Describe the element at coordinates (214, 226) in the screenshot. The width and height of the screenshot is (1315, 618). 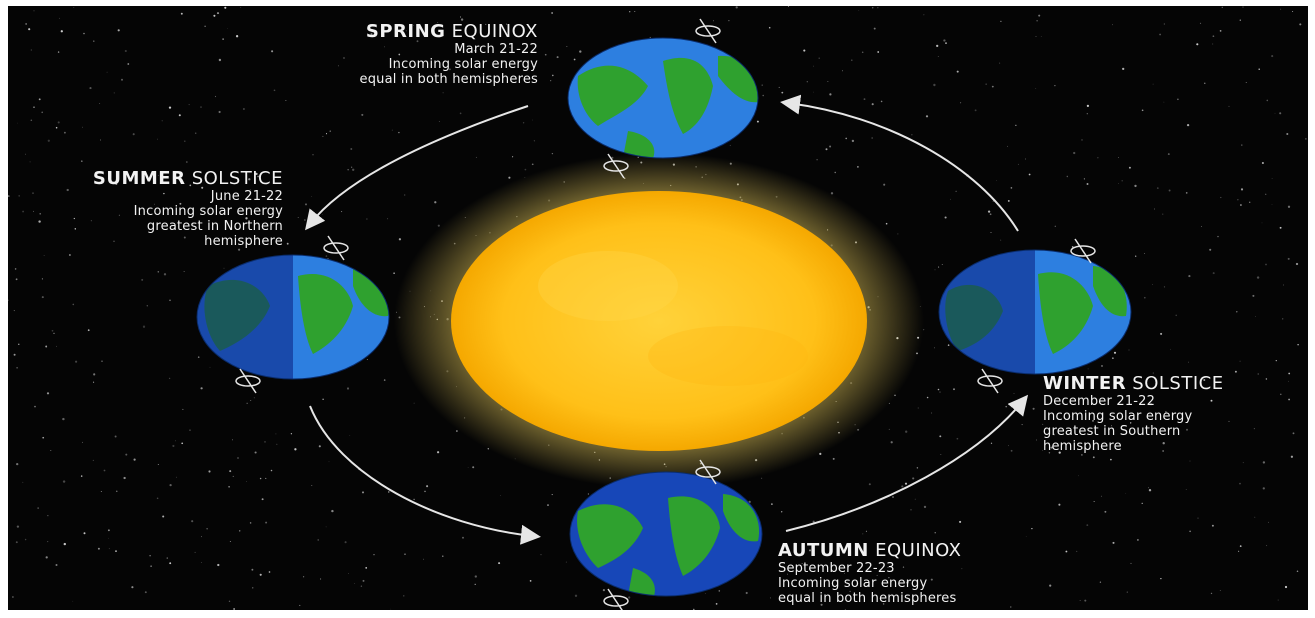
I see `summer-line2: greatest in Northern` at that location.